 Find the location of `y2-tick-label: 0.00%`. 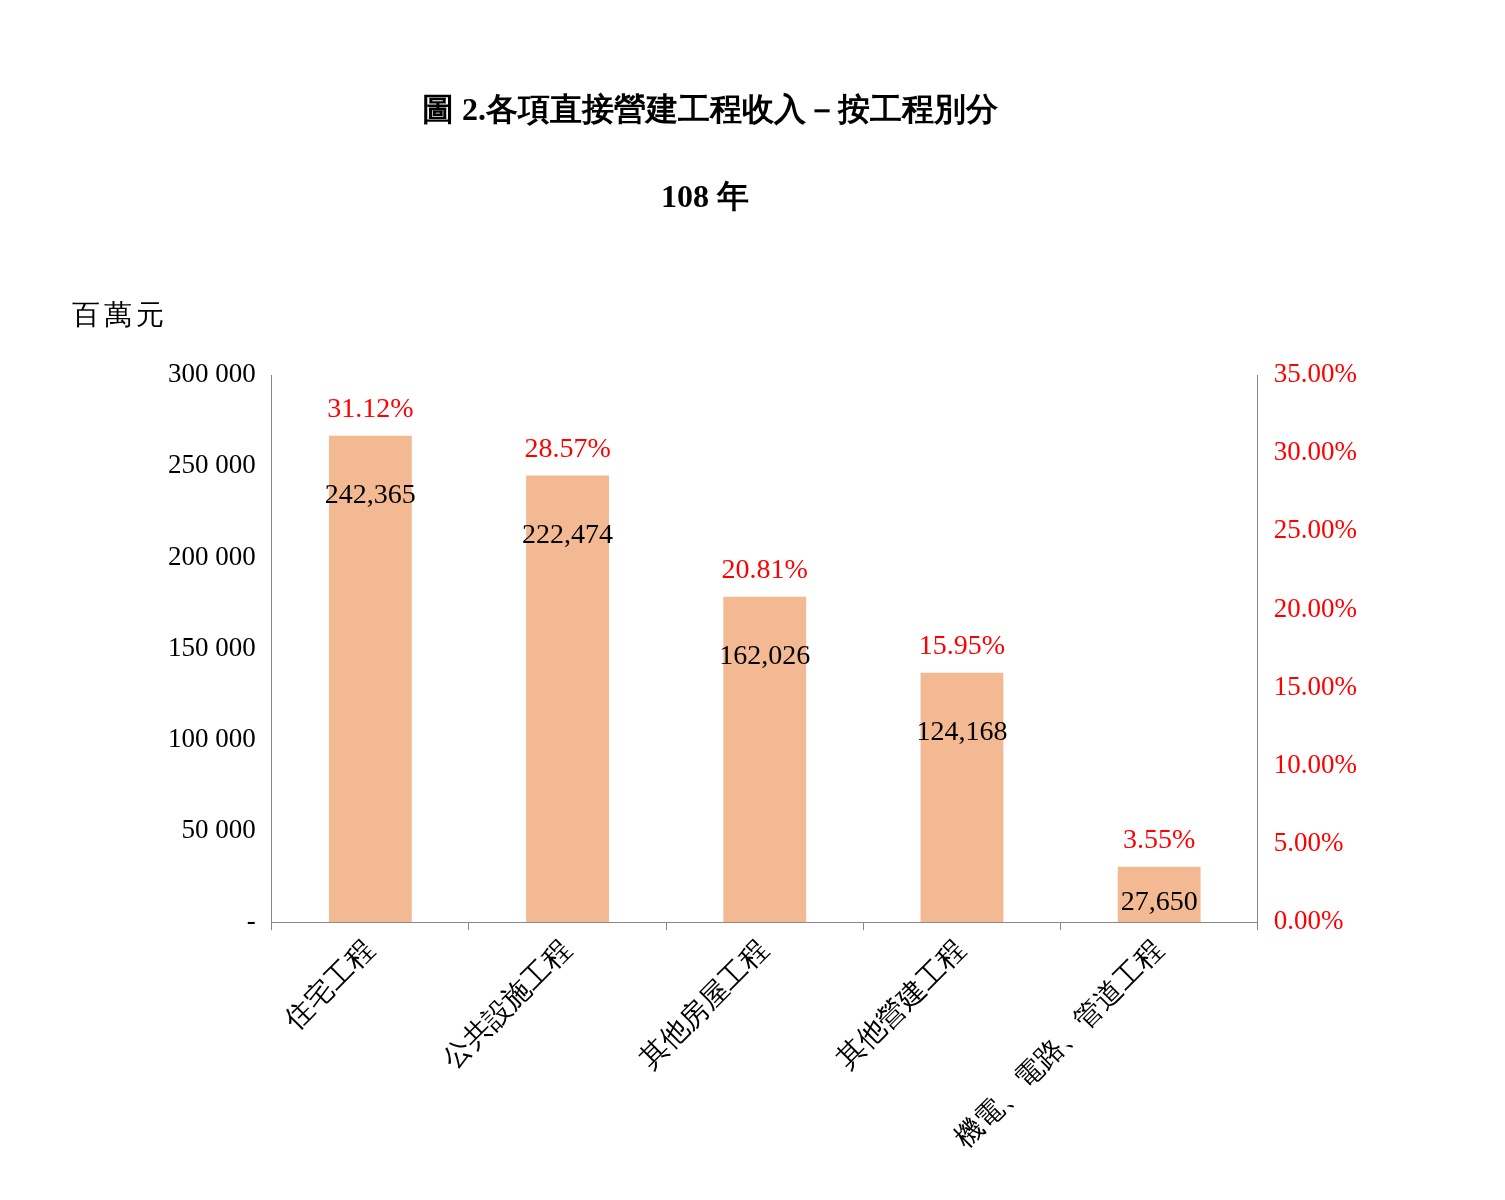

y2-tick-label: 0.00% is located at coordinates (1308, 920).